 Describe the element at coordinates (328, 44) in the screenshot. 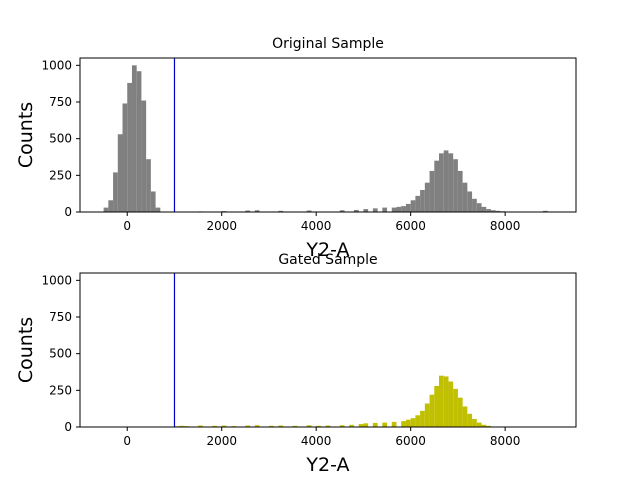

I see `chart-title: Original Sample` at that location.